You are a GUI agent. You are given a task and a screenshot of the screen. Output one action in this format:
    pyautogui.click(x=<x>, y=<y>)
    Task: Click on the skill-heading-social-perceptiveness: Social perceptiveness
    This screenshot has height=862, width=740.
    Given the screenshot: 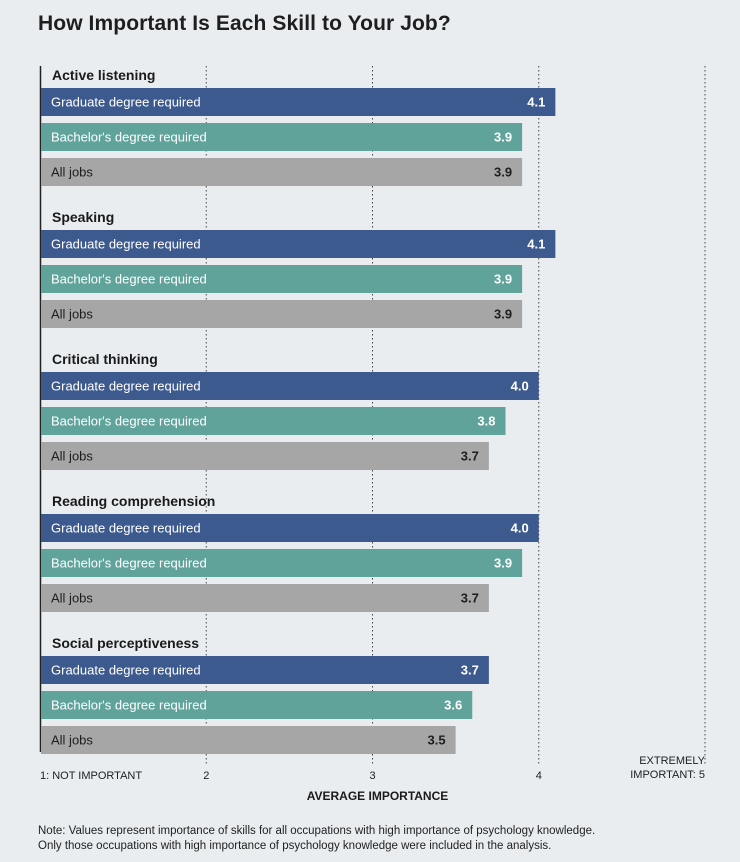 What is the action you would take?
    pyautogui.click(x=125, y=643)
    